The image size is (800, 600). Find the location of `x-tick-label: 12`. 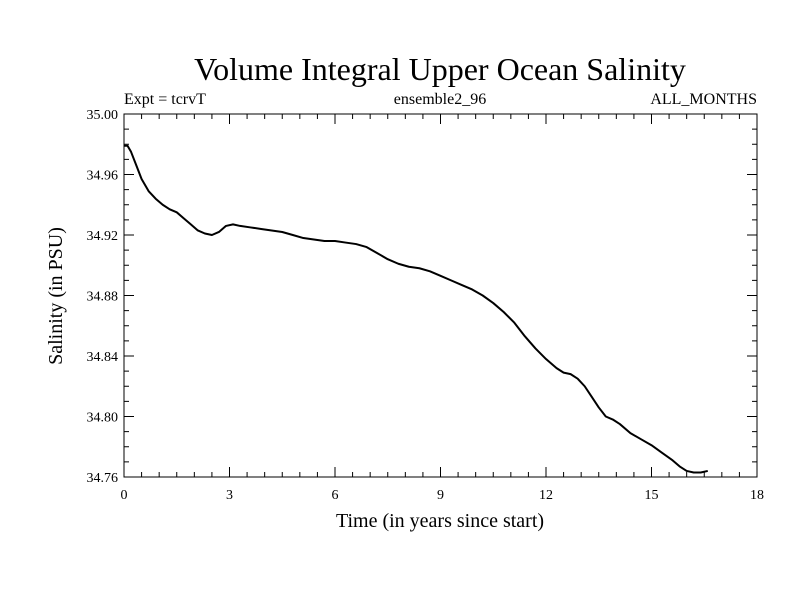

x-tick-label: 12 is located at coordinates (546, 495).